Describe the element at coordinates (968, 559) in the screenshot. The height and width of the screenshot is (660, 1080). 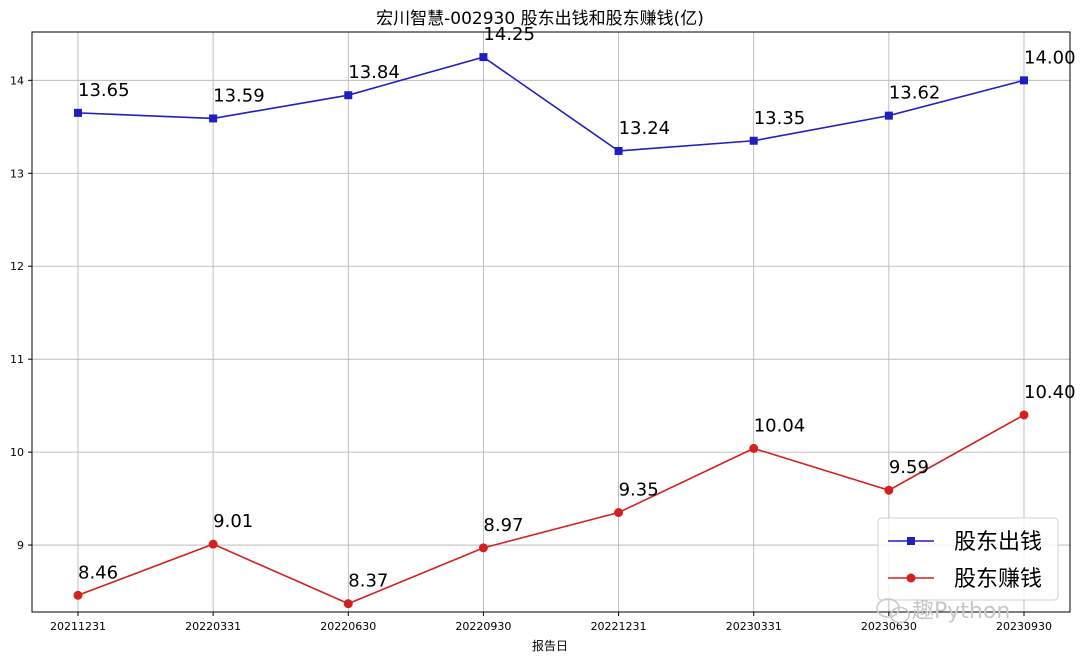
I see `legend-box` at that location.